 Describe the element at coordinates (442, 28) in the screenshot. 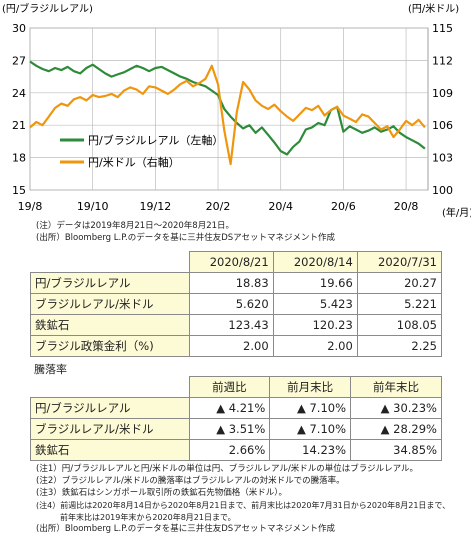

I see `right-tick-label: 115` at that location.